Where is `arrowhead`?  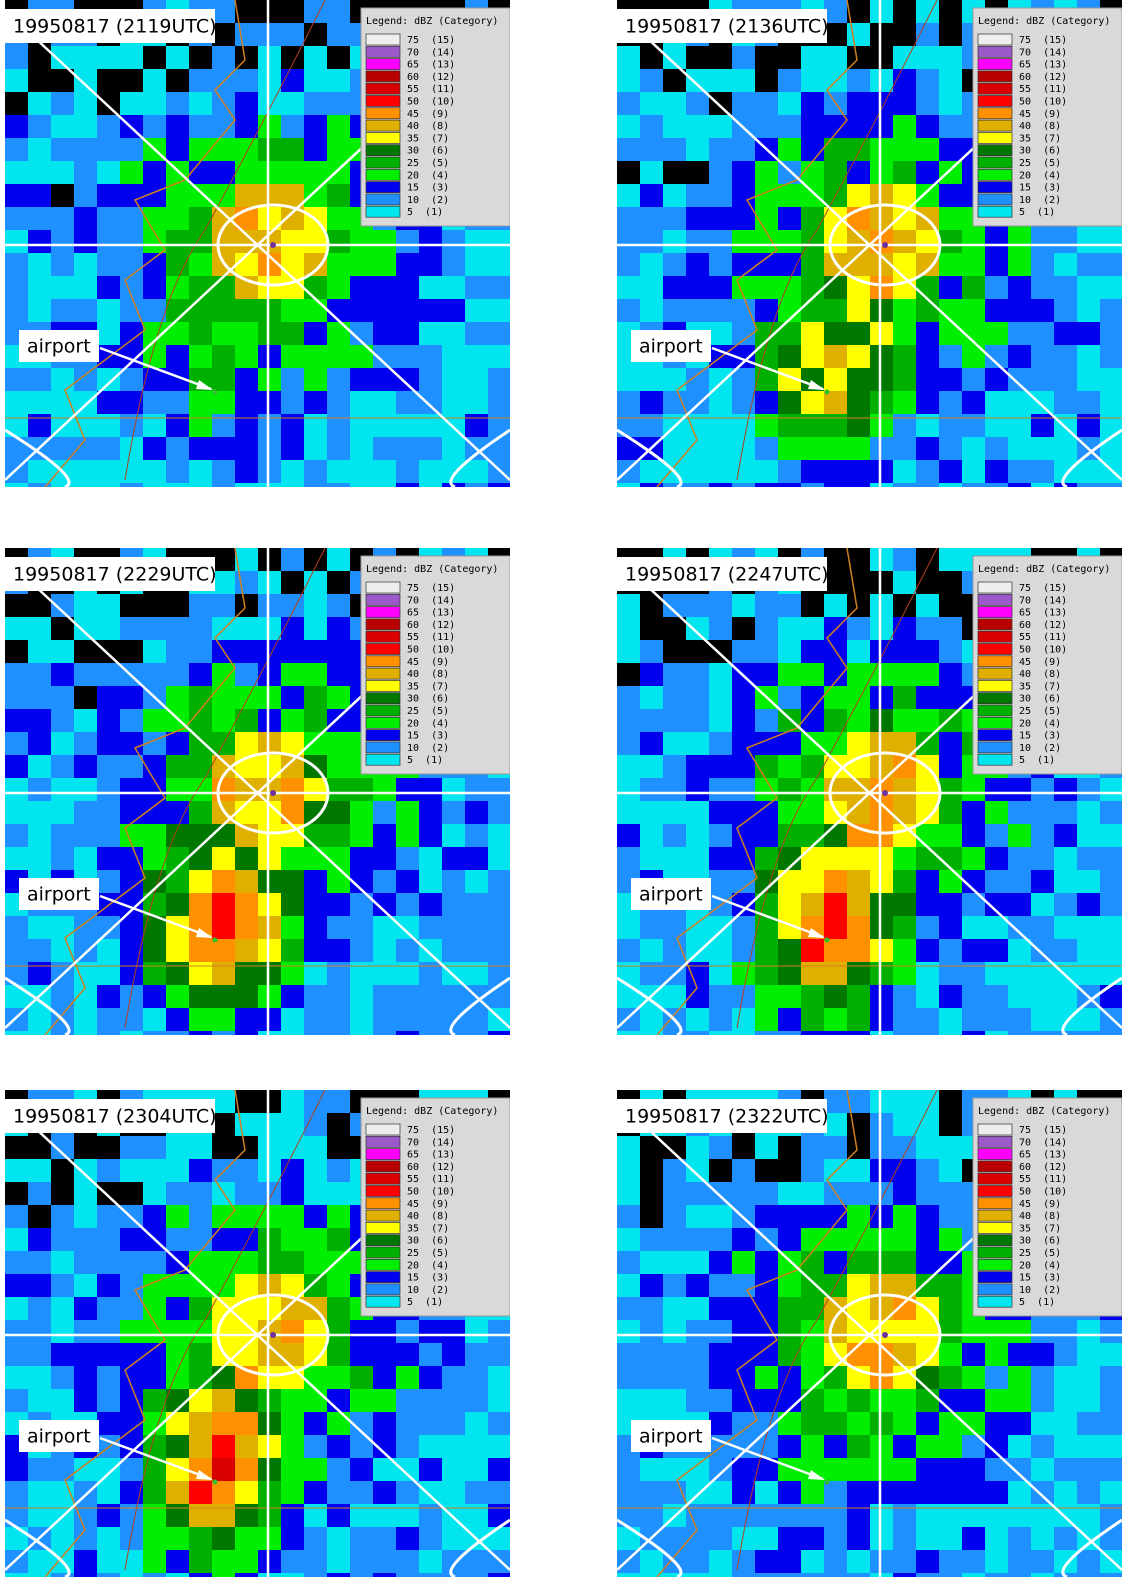
arrowhead is located at coordinates (204, 933).